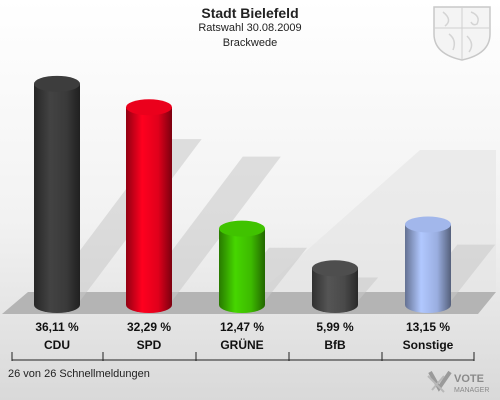 This screenshot has height=400, width=500. I want to click on category-label: CDU, so click(57, 345).